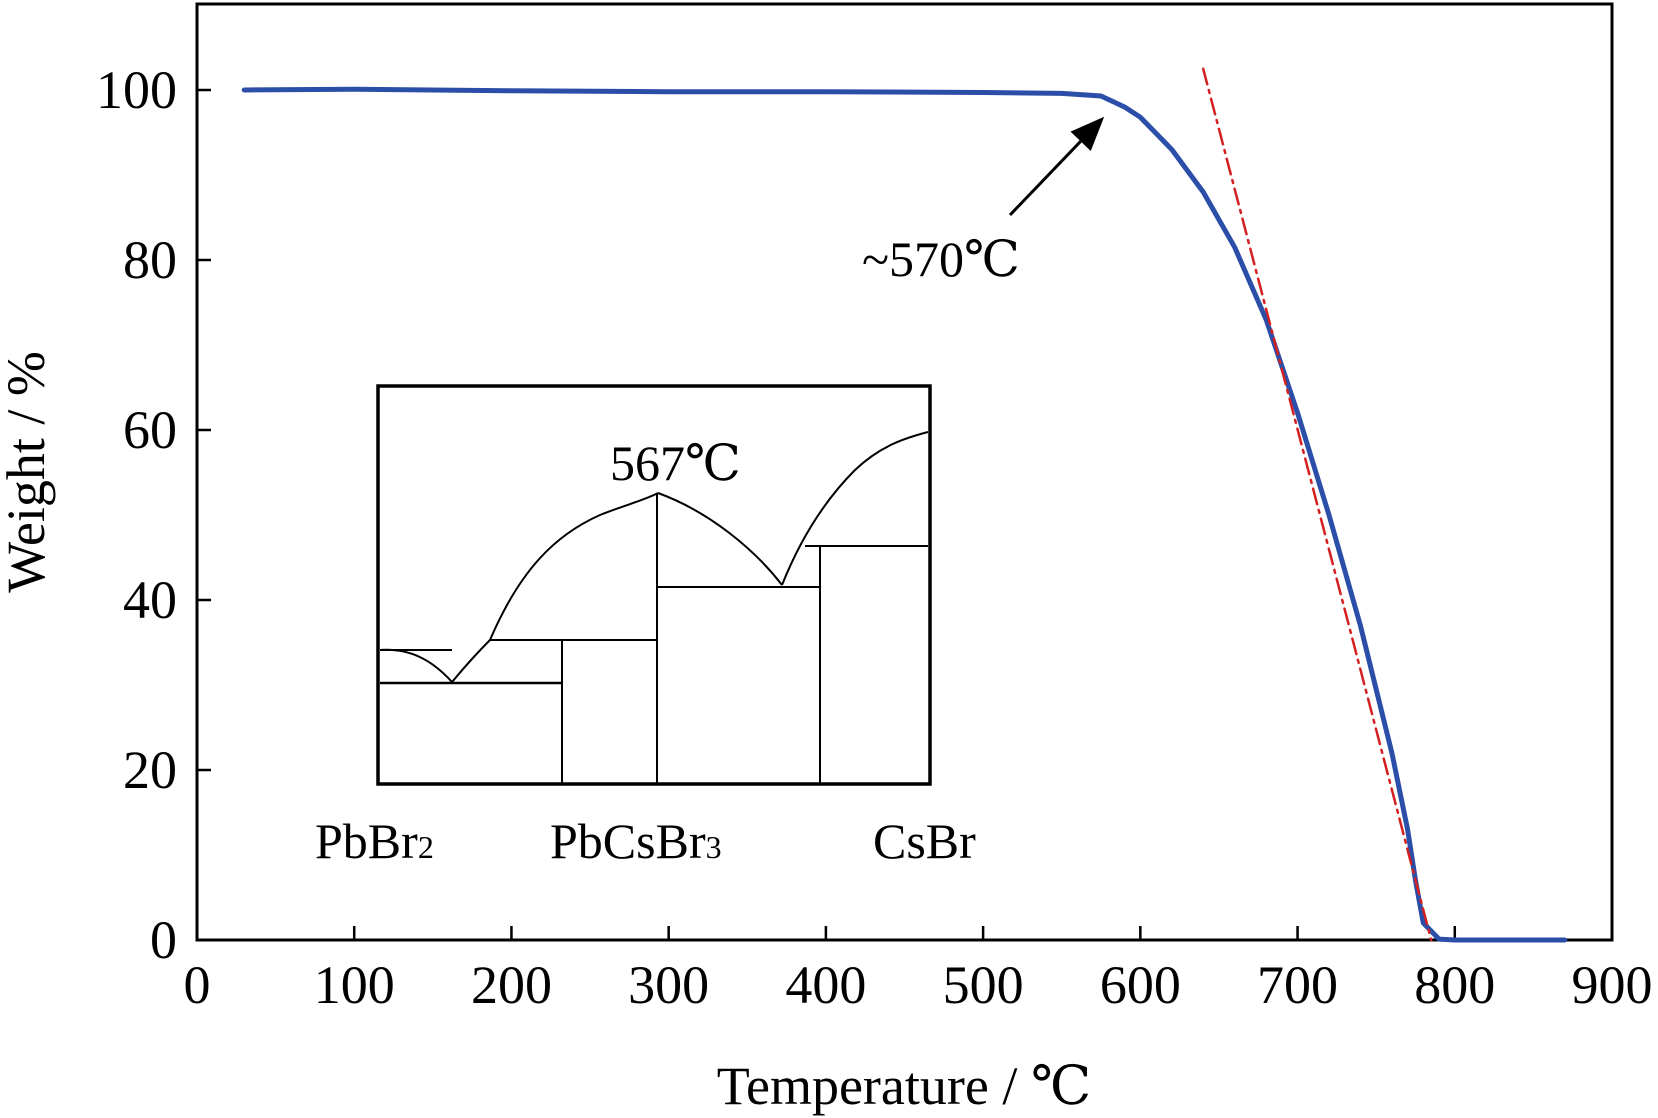 The image size is (1658, 1118). Describe the element at coordinates (150, 770) in the screenshot. I see `y-tick-label: 20` at that location.